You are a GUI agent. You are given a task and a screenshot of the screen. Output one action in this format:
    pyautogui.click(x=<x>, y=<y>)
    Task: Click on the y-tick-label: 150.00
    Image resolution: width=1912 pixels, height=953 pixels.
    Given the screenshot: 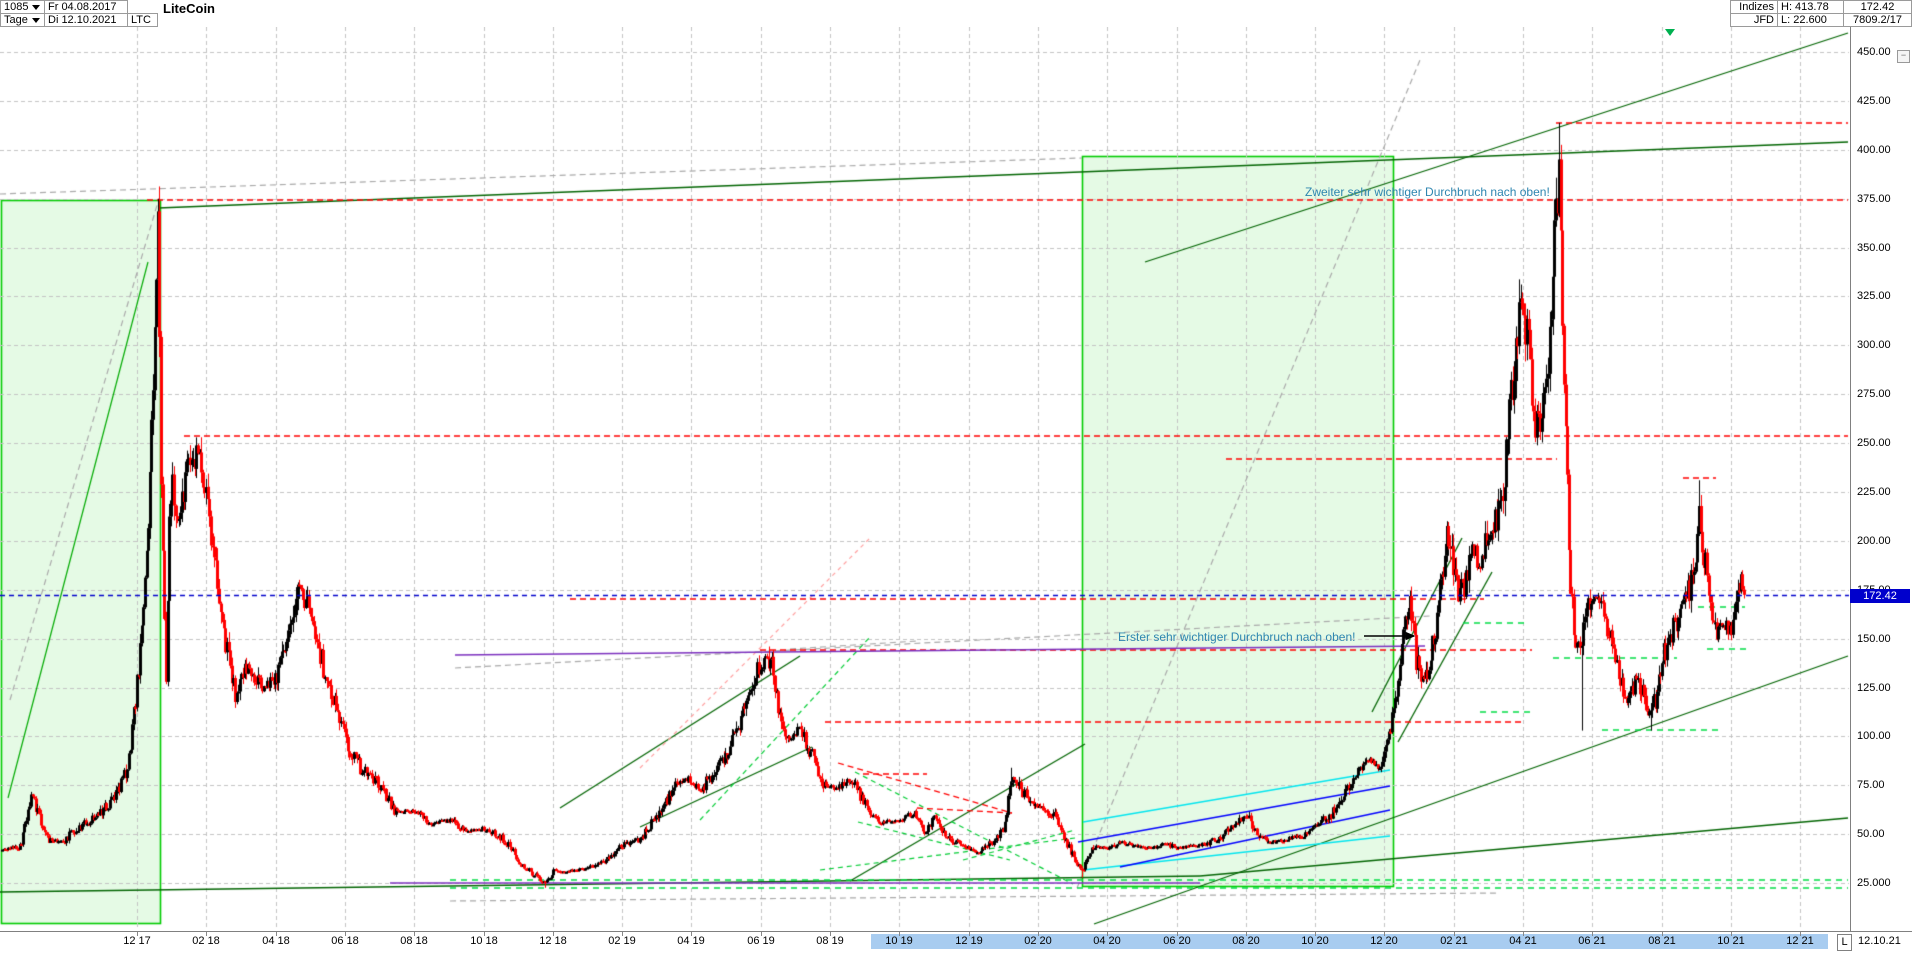 What is the action you would take?
    pyautogui.click(x=1874, y=638)
    